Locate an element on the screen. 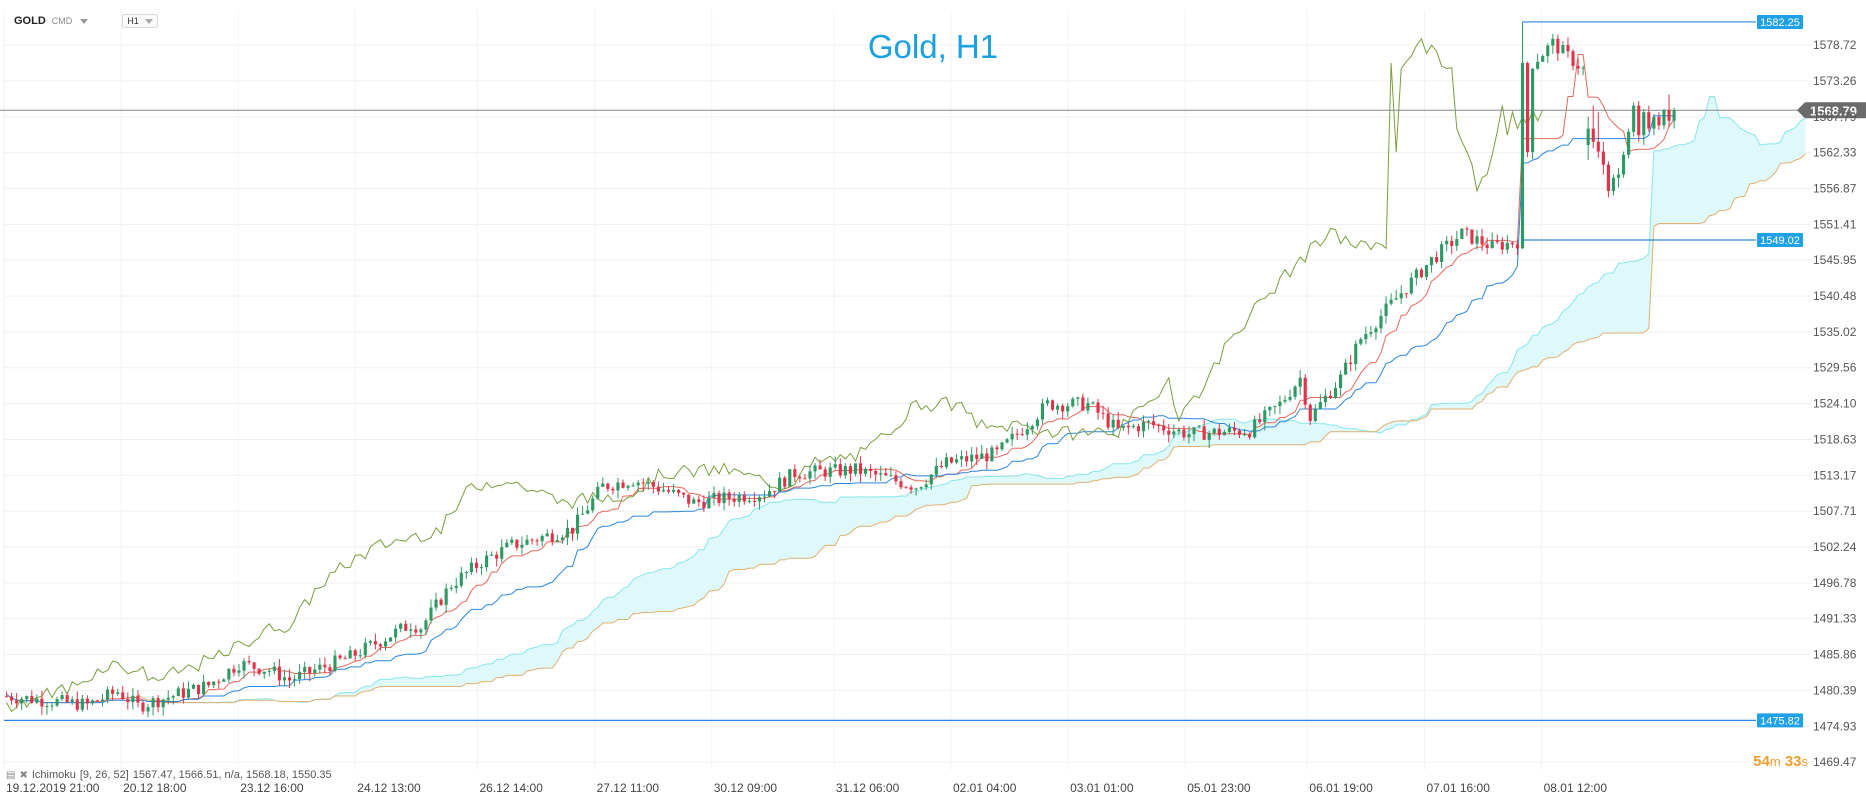  x-tick-label: 07.01 16:00 is located at coordinates (1458, 788).